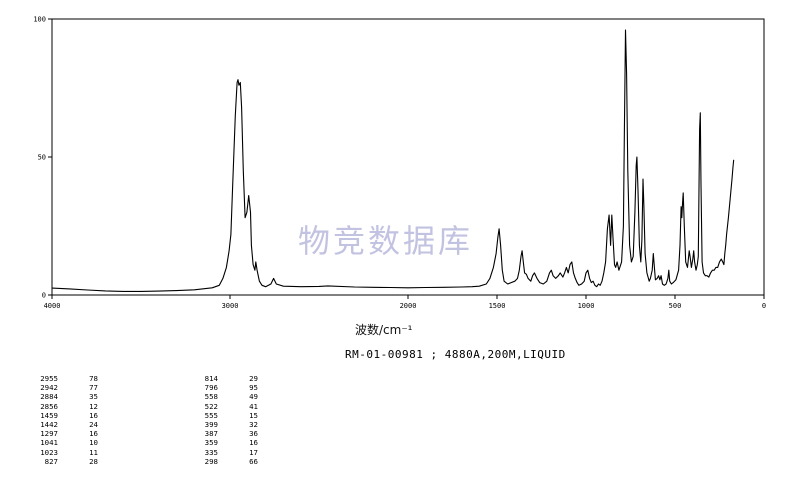 The width and height of the screenshot is (794, 482). What do you see at coordinates (67, 378) in the screenshot?
I see `peak-row: 2955 78` at bounding box center [67, 378].